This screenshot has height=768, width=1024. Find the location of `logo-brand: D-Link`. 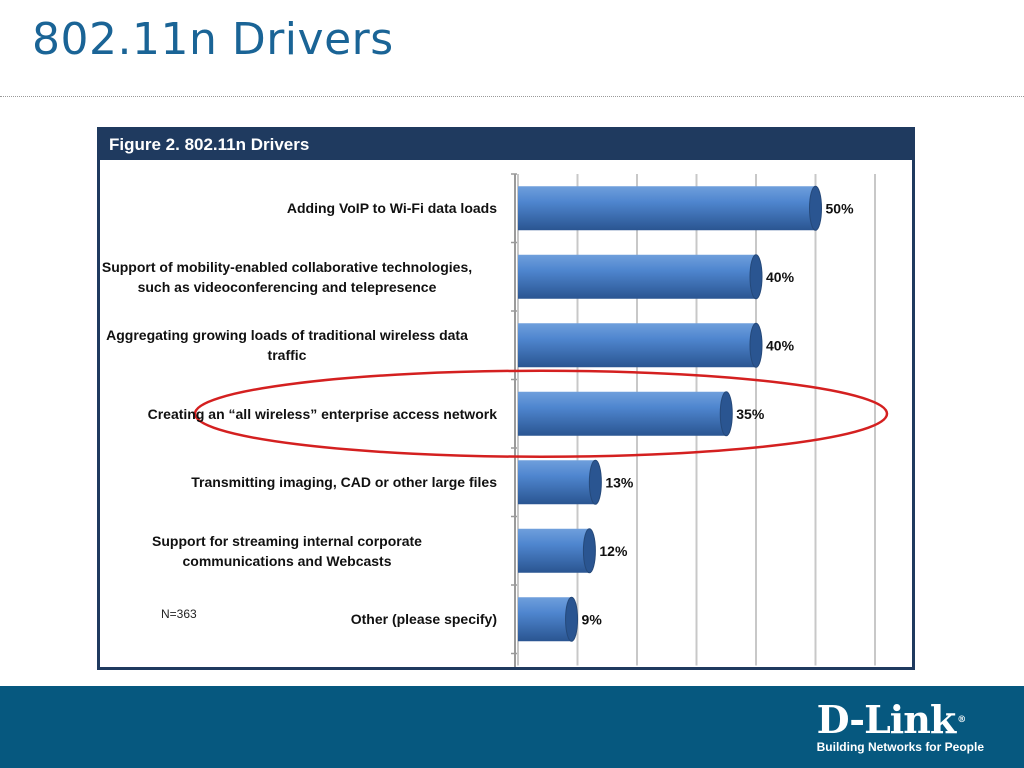

logo-brand: D-Link is located at coordinates (886, 719).